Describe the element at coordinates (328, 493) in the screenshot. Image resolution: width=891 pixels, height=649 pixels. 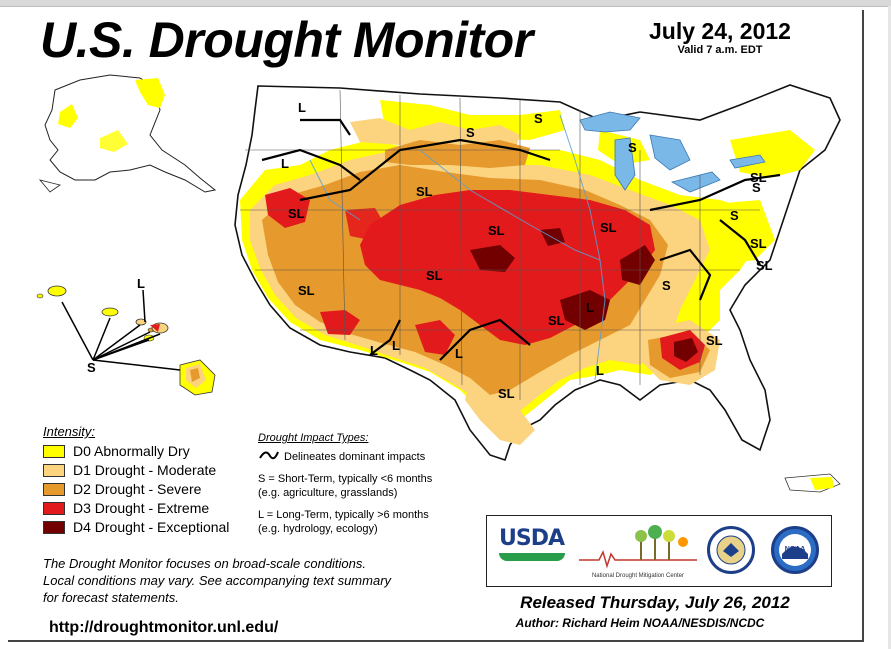
I see `impact-short-term-example: (e.g. agriculture, grasslands)` at that location.